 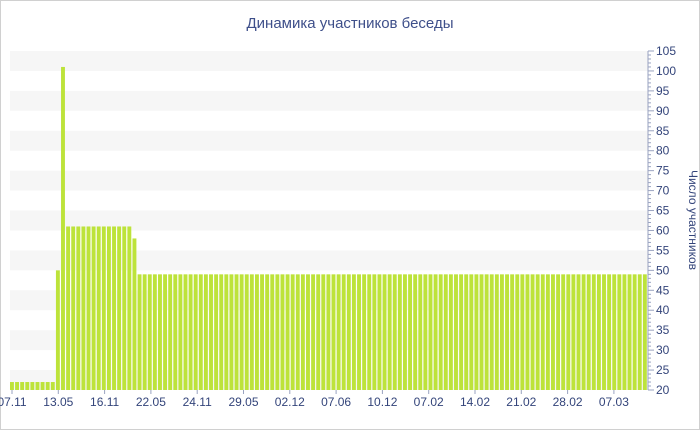 What do you see at coordinates (663, 390) in the screenshot?
I see `y-tick-label: 20` at bounding box center [663, 390].